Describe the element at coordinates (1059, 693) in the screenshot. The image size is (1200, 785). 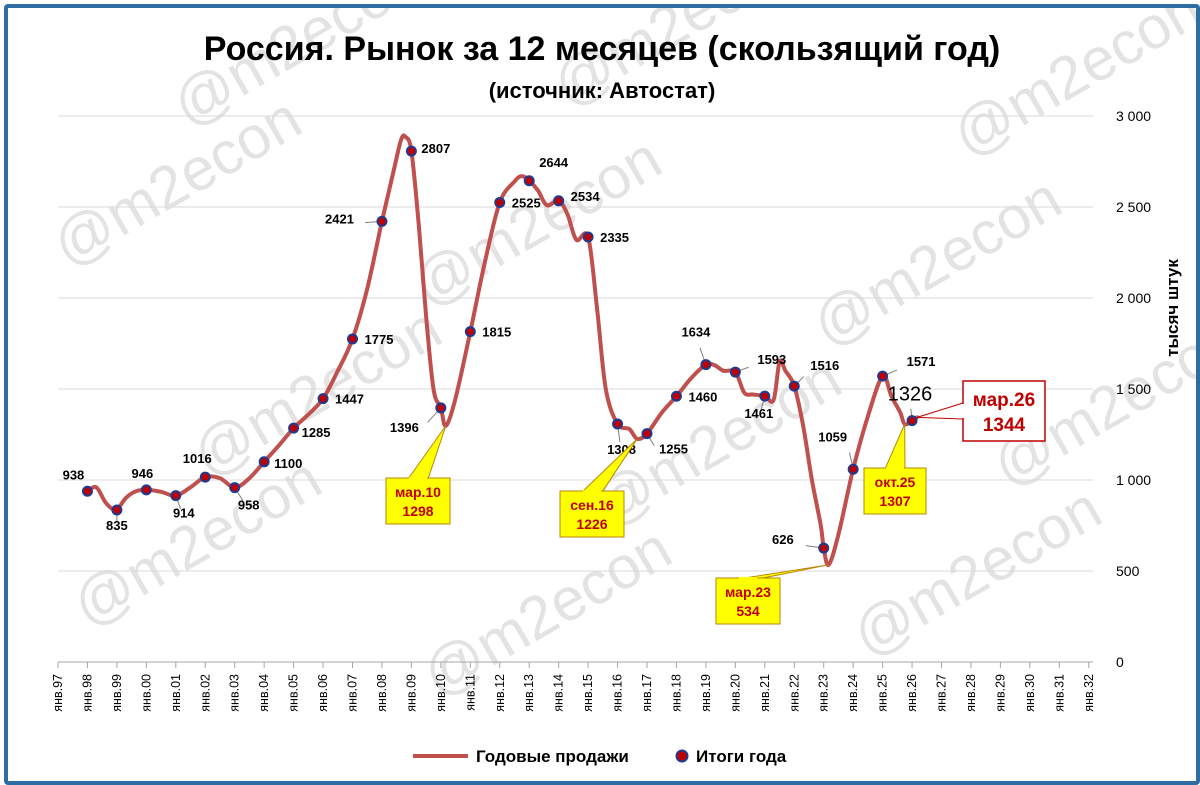
I see `x-tick-label-янв.31: янв.31` at that location.